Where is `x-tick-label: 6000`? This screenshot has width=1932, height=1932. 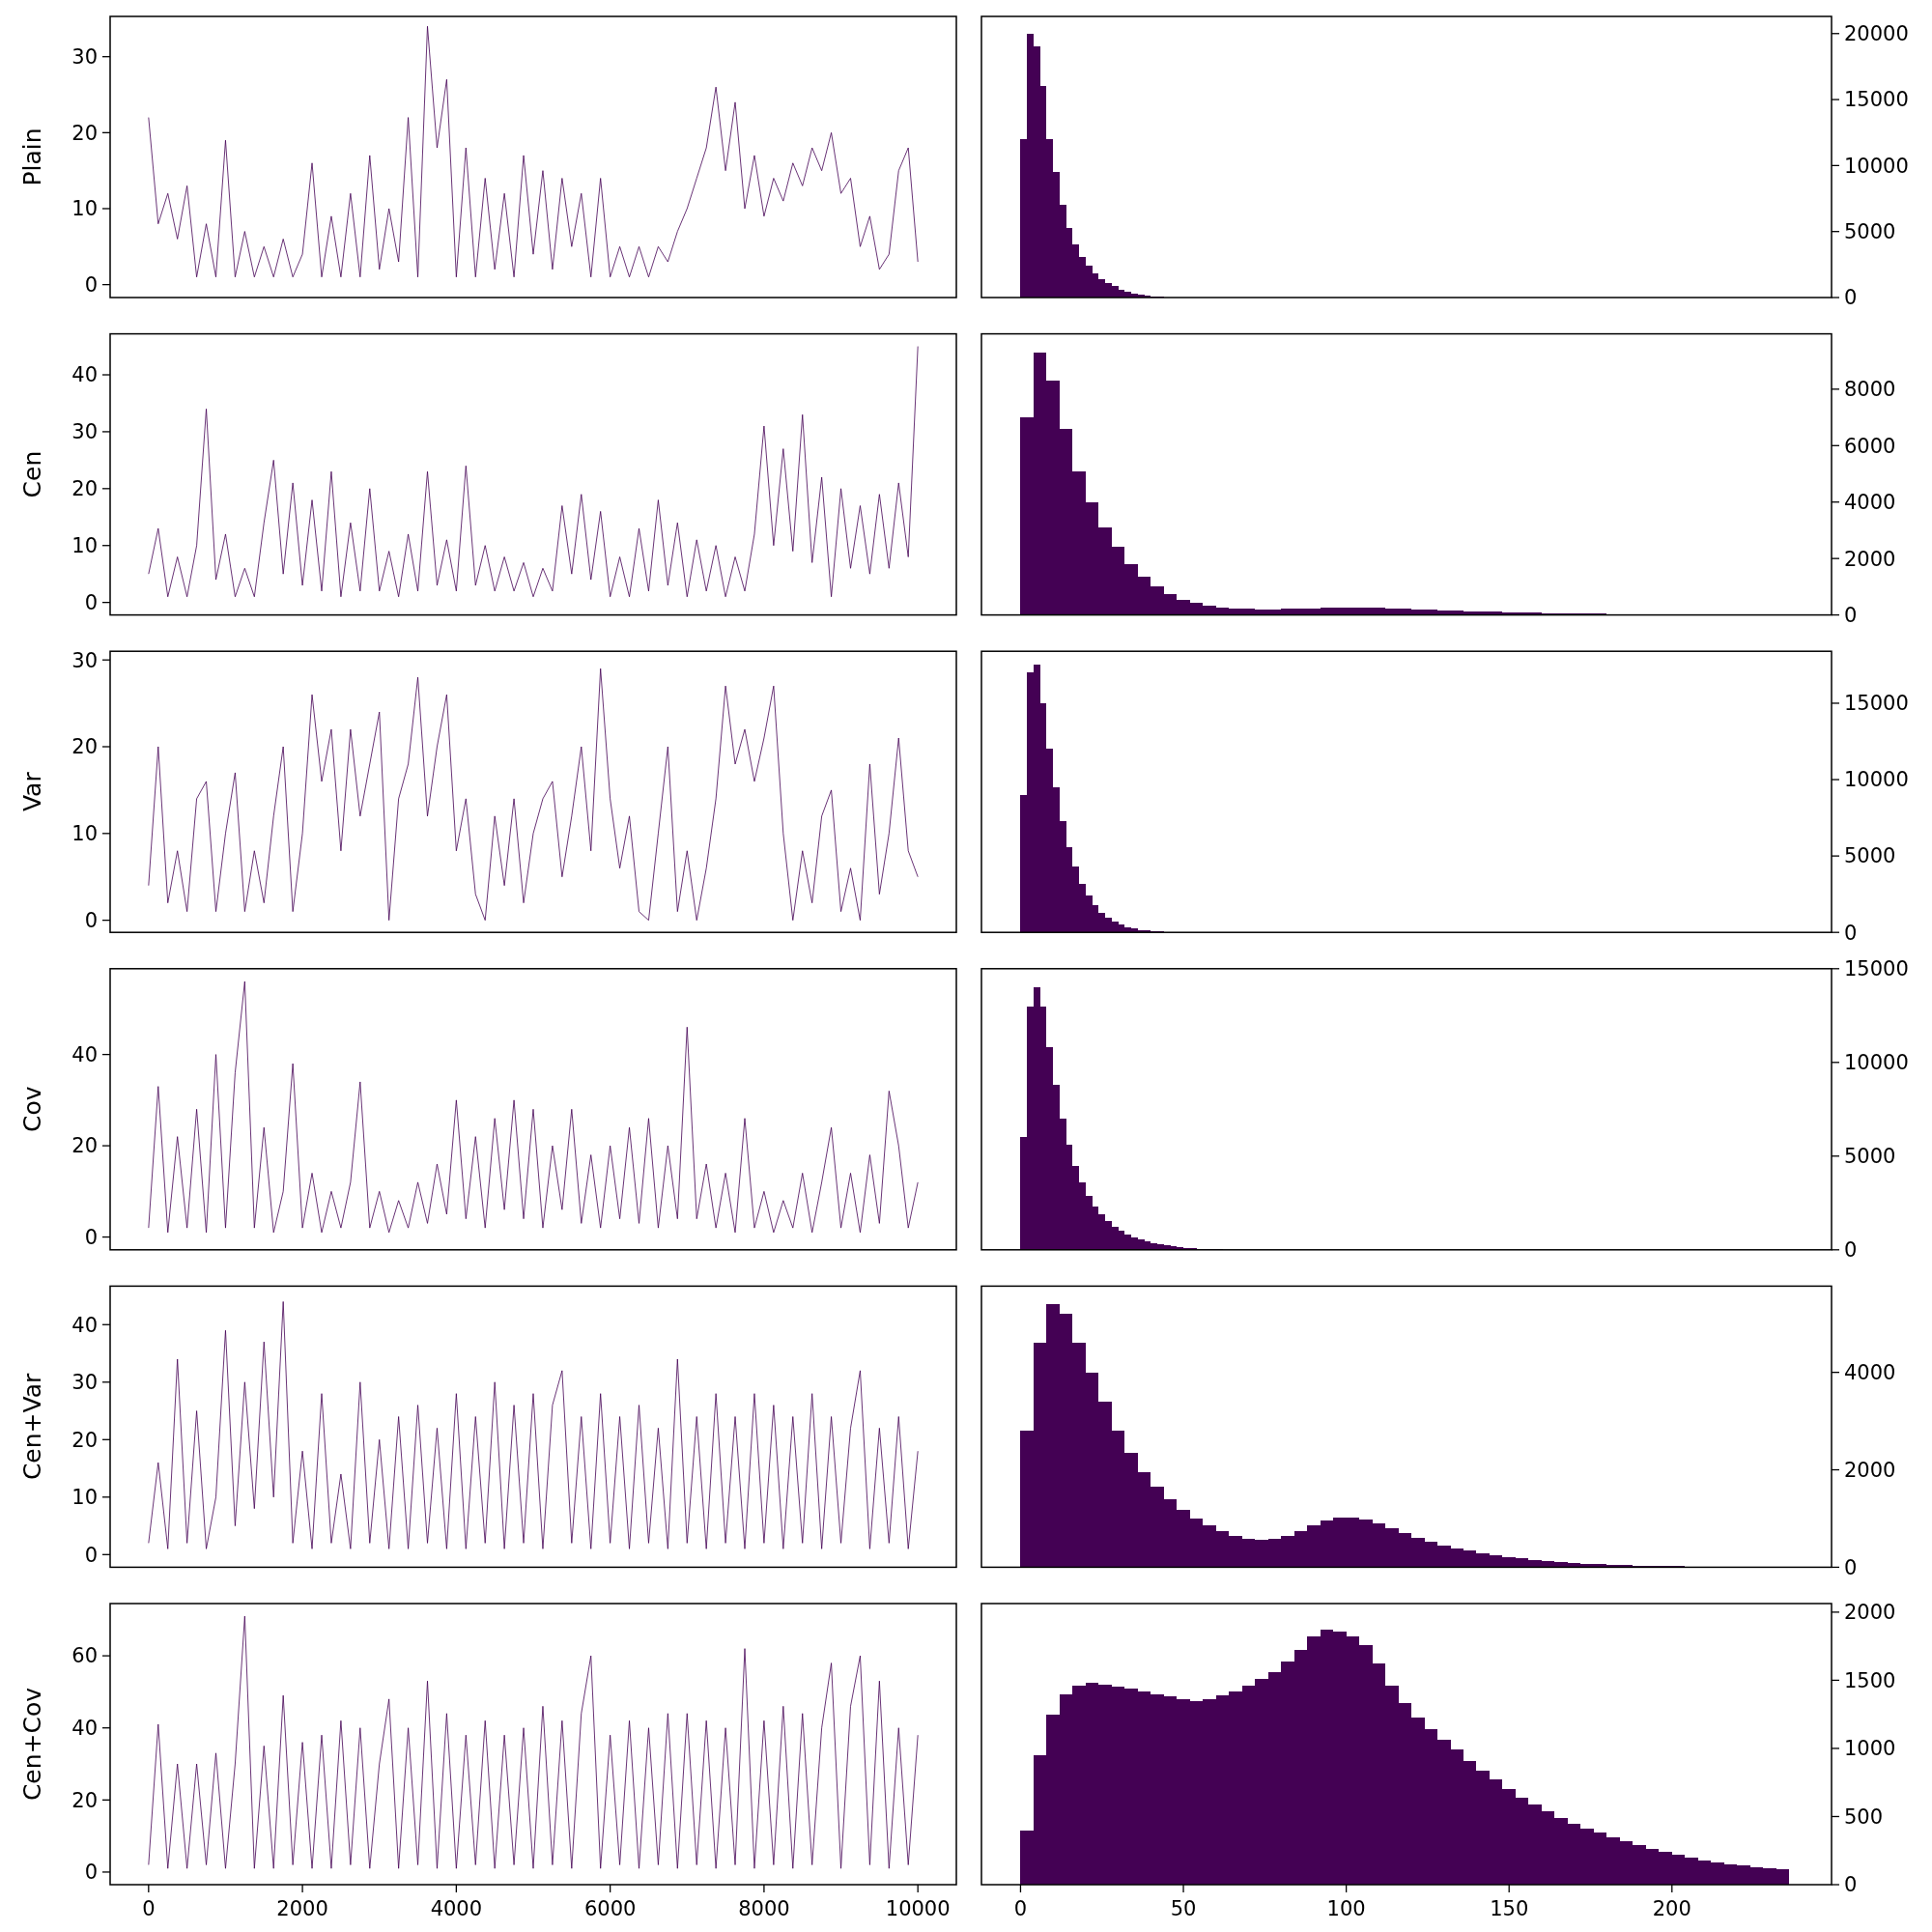 x-tick-label: 6000 is located at coordinates (610, 1908).